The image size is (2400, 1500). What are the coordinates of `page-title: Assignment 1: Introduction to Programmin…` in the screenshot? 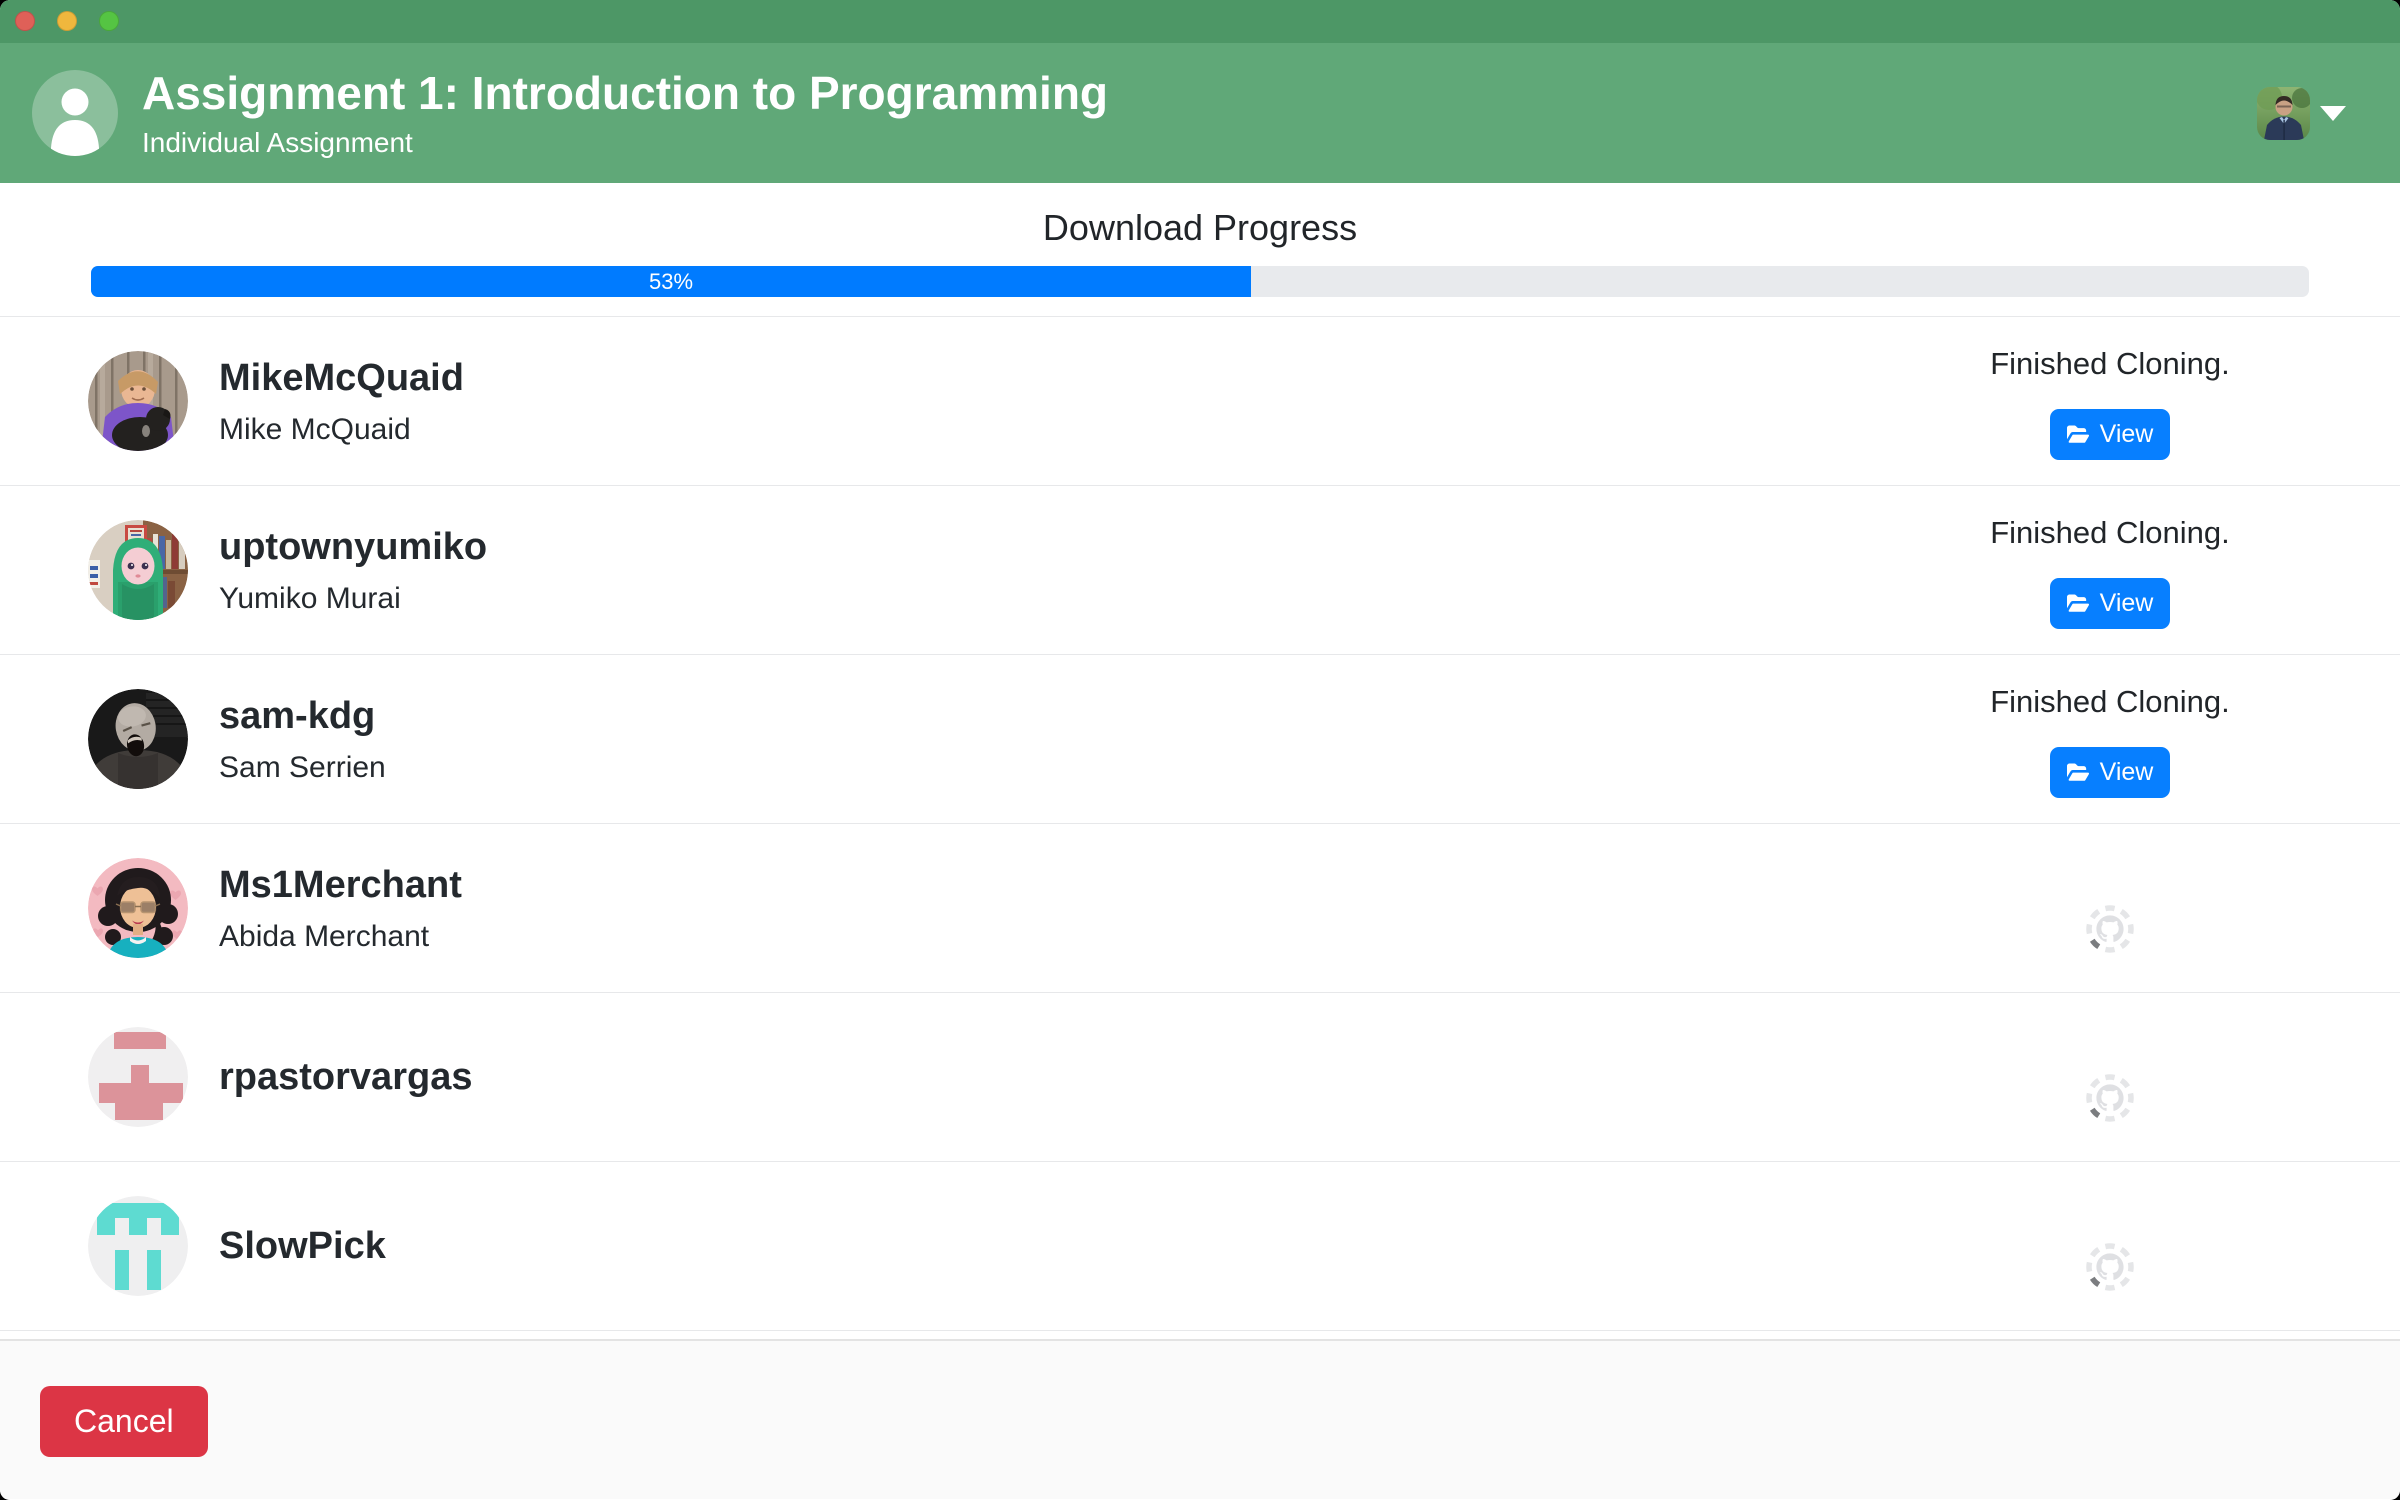 It's located at (625, 93).